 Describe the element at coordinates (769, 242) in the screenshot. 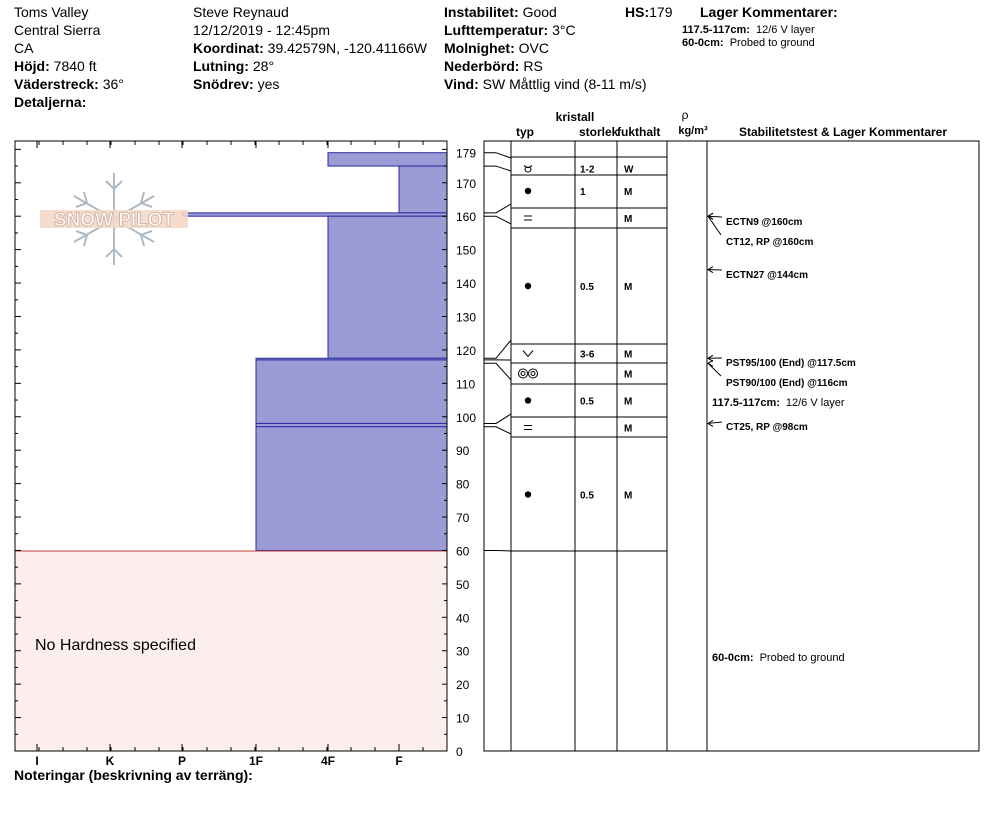

I see `stability-test-2: CT12, RP @160cm` at that location.